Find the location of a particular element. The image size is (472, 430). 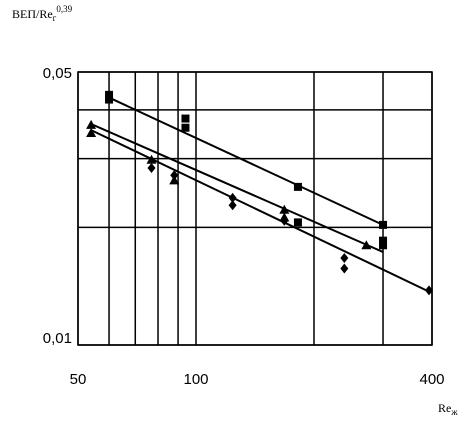

x-tick-label: 100 is located at coordinates (195, 379).